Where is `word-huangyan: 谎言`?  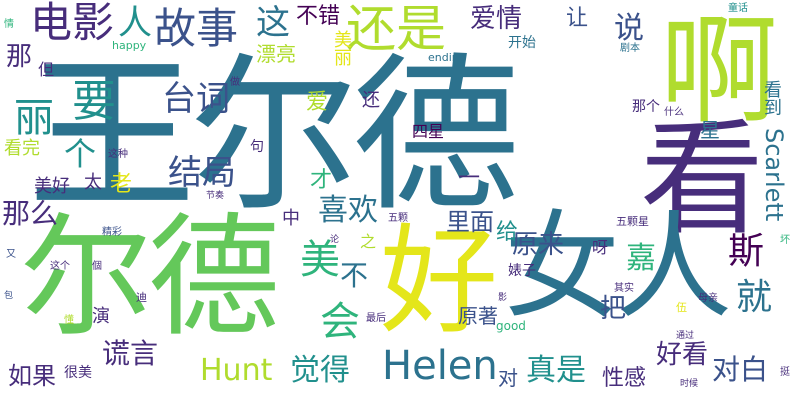 word-huangyan: 谎言 is located at coordinates (130, 353).